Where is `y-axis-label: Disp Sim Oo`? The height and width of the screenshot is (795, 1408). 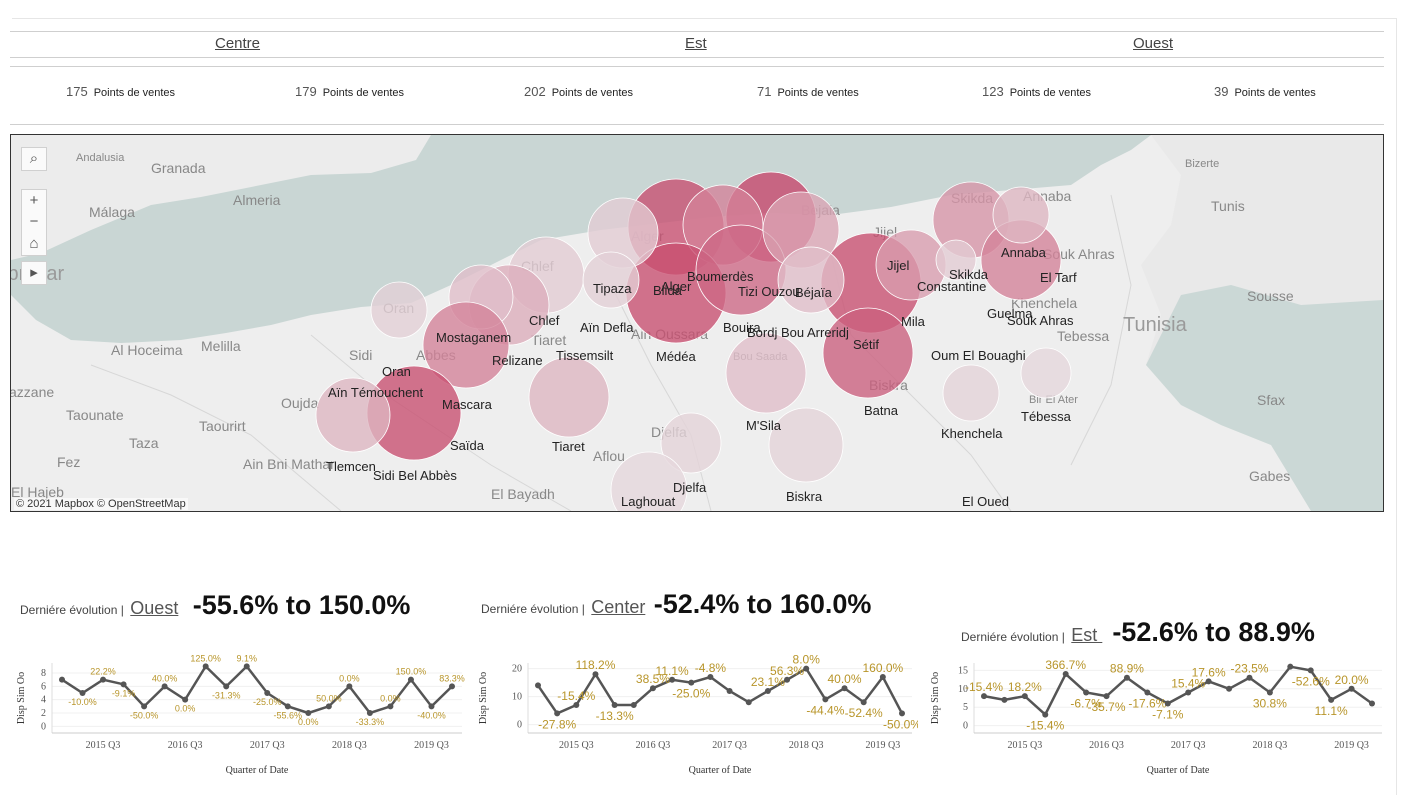 y-axis-label: Disp Sim Oo is located at coordinates (483, 698).